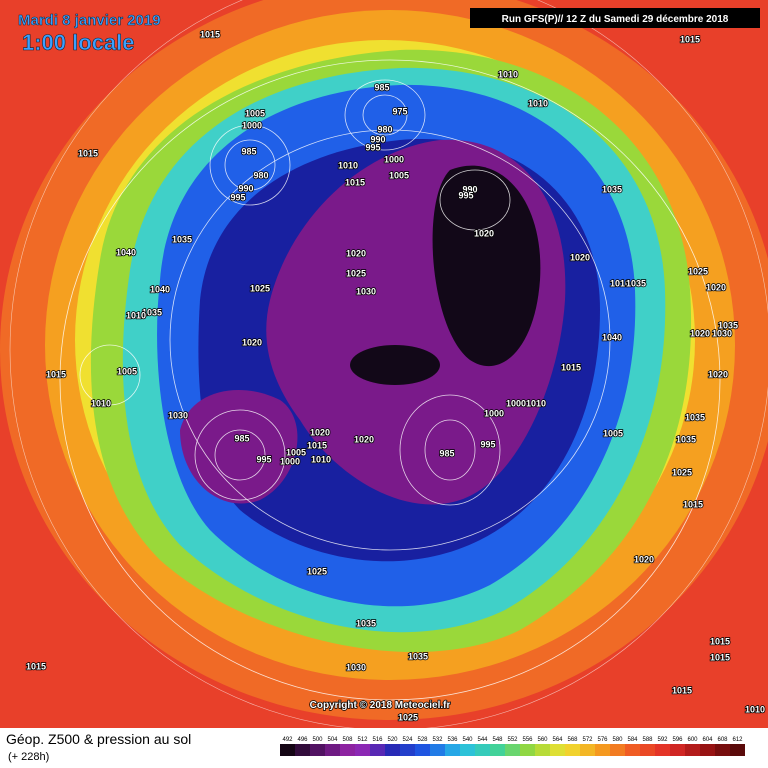 The height and width of the screenshot is (768, 768). What do you see at coordinates (452, 740) in the screenshot?
I see `scale-label: 536` at bounding box center [452, 740].